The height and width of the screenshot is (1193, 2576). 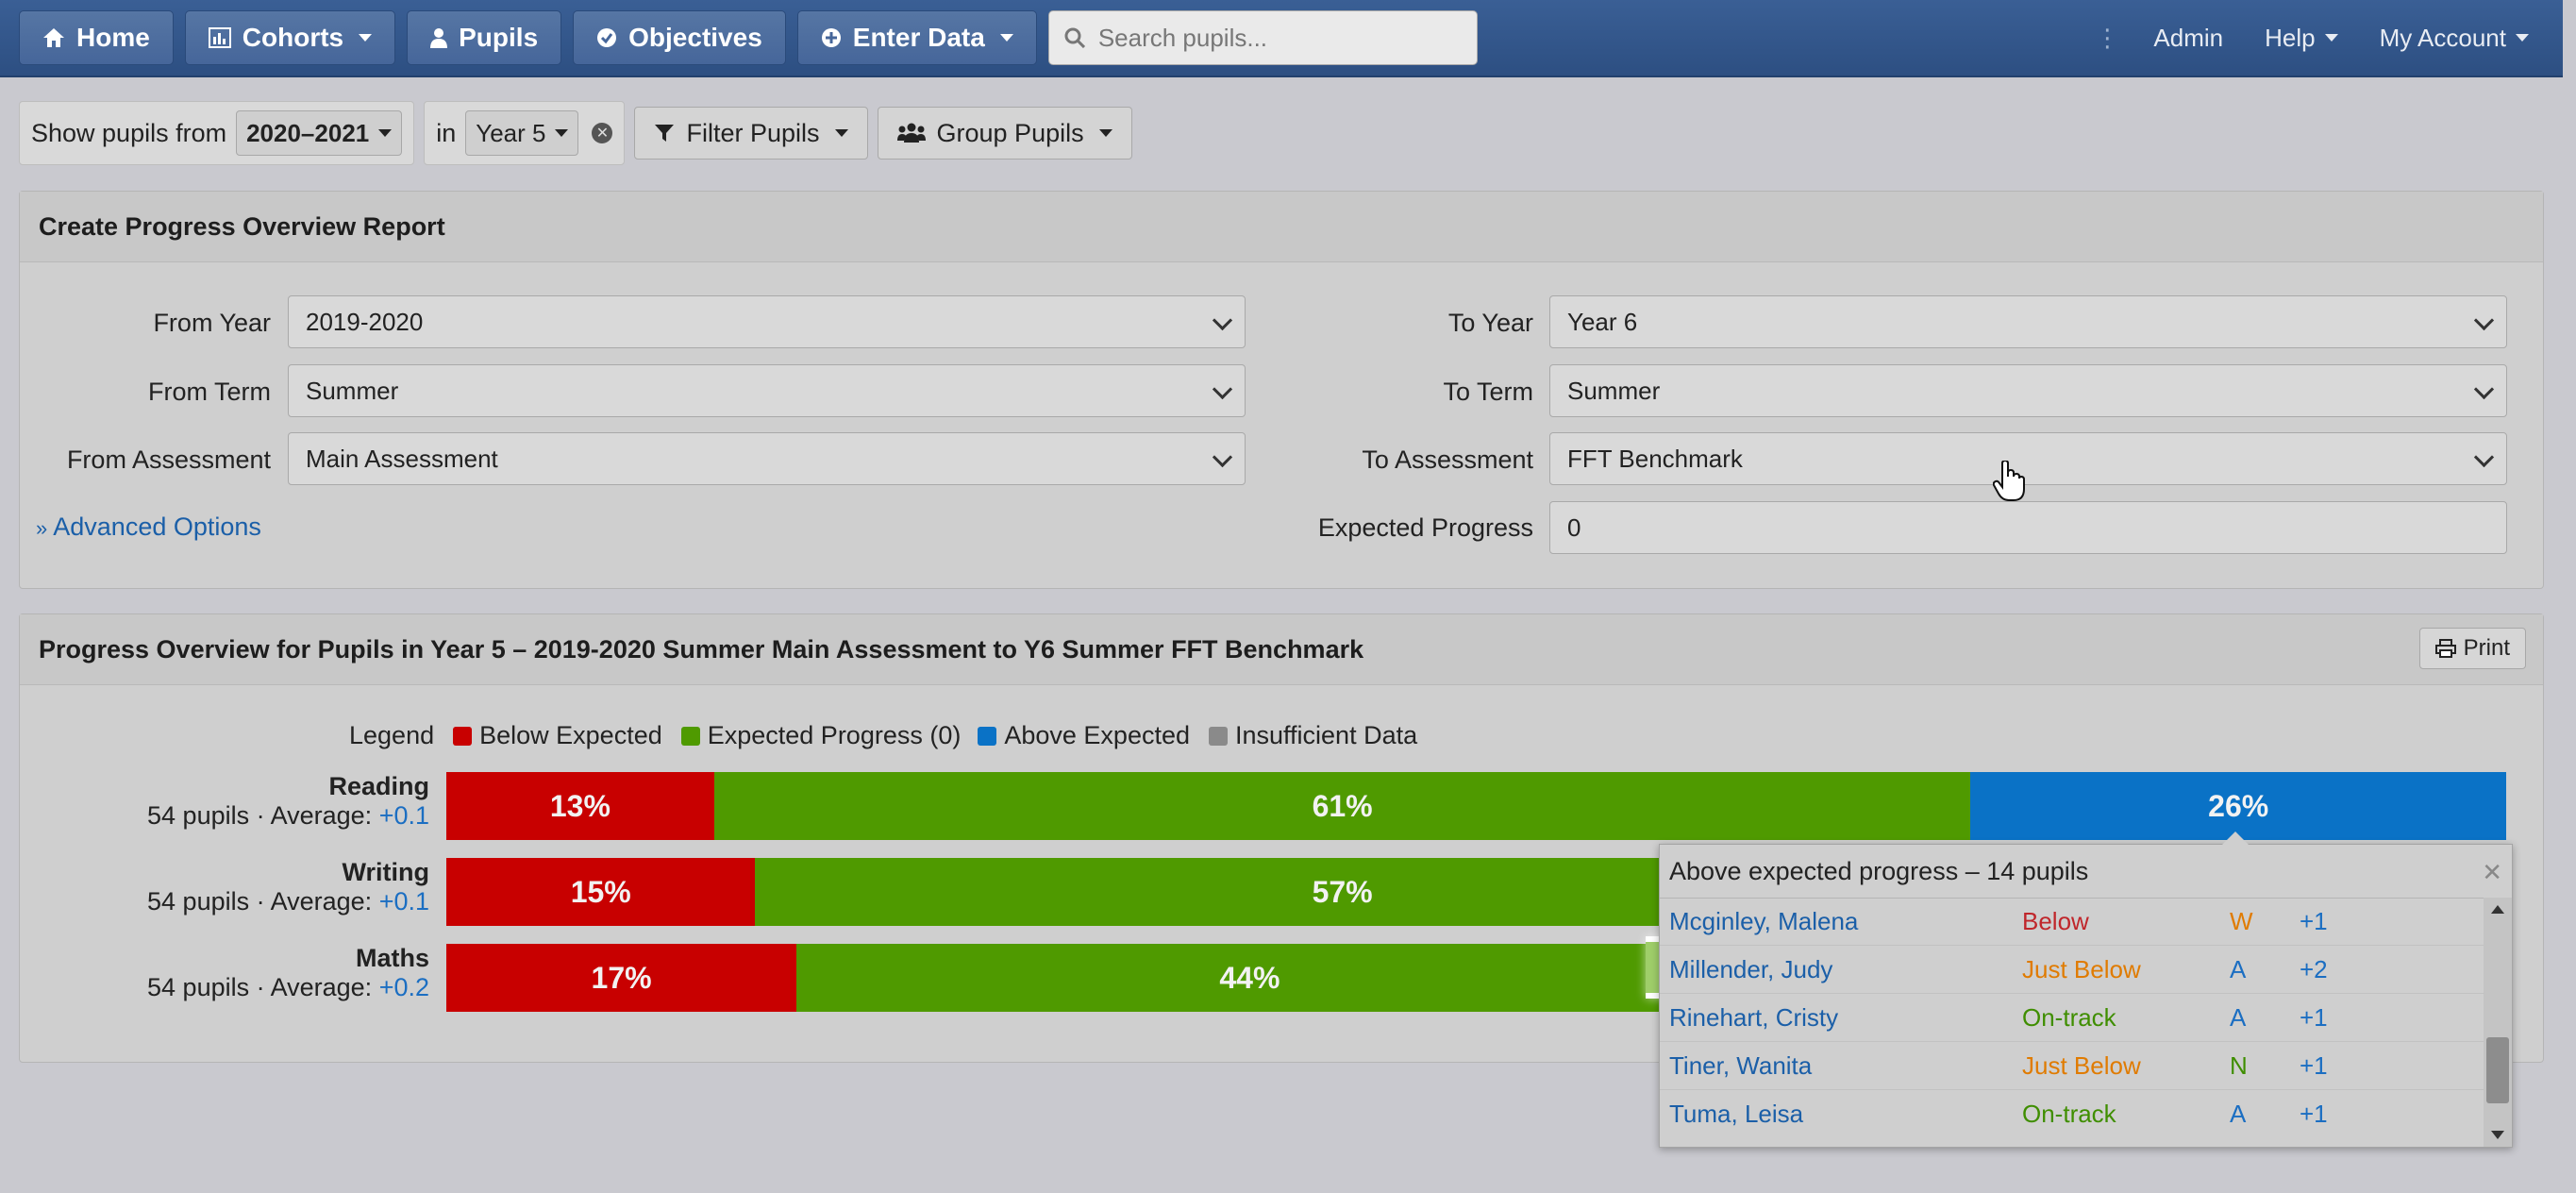 I want to click on legend-title: Legend, so click(x=392, y=735).